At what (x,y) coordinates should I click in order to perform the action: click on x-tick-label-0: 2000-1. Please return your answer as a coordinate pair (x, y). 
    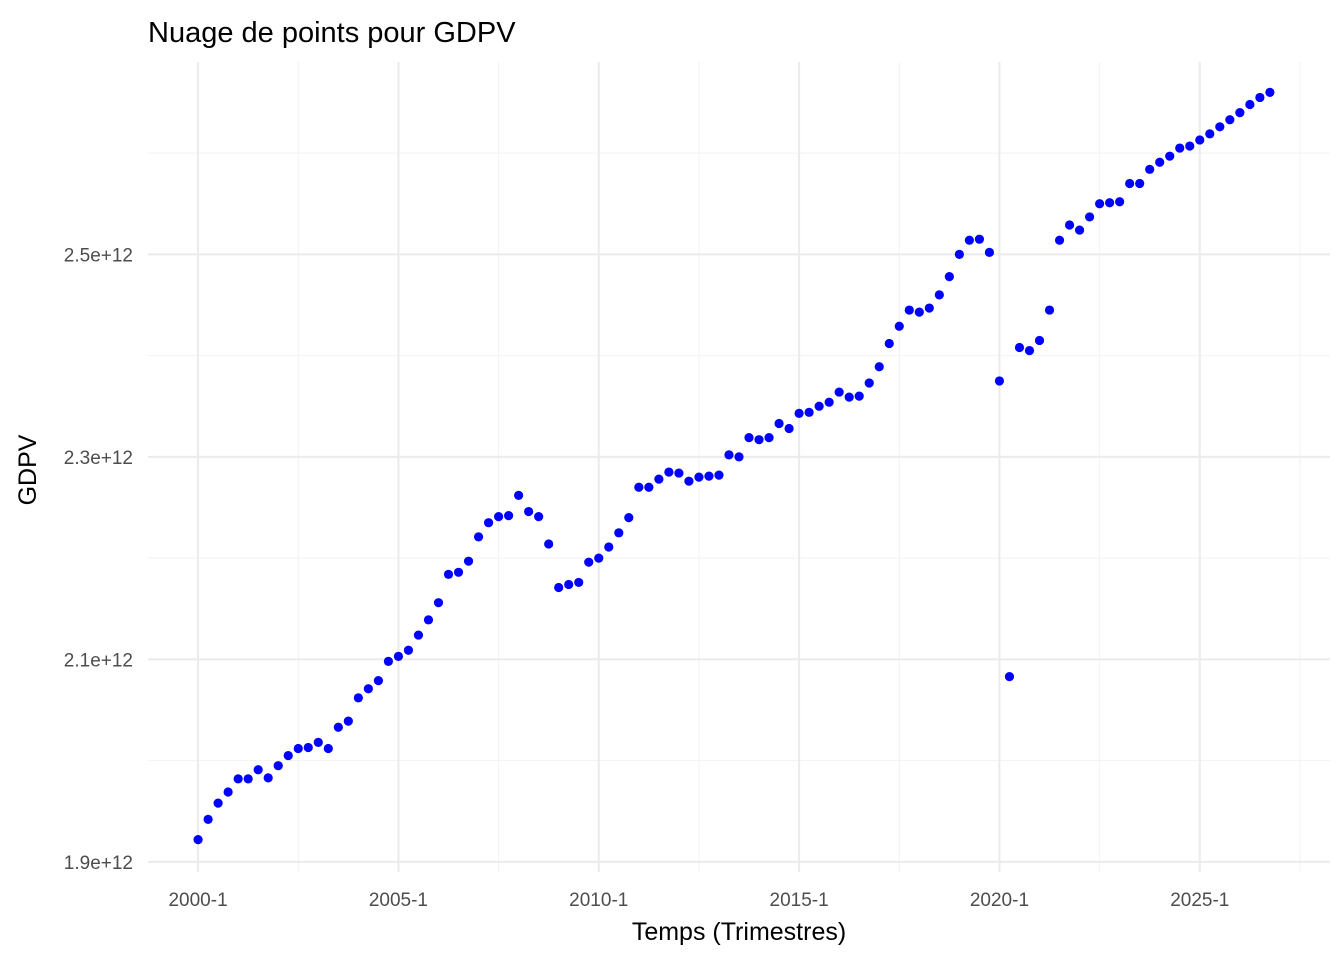
    Looking at the image, I should click on (197, 900).